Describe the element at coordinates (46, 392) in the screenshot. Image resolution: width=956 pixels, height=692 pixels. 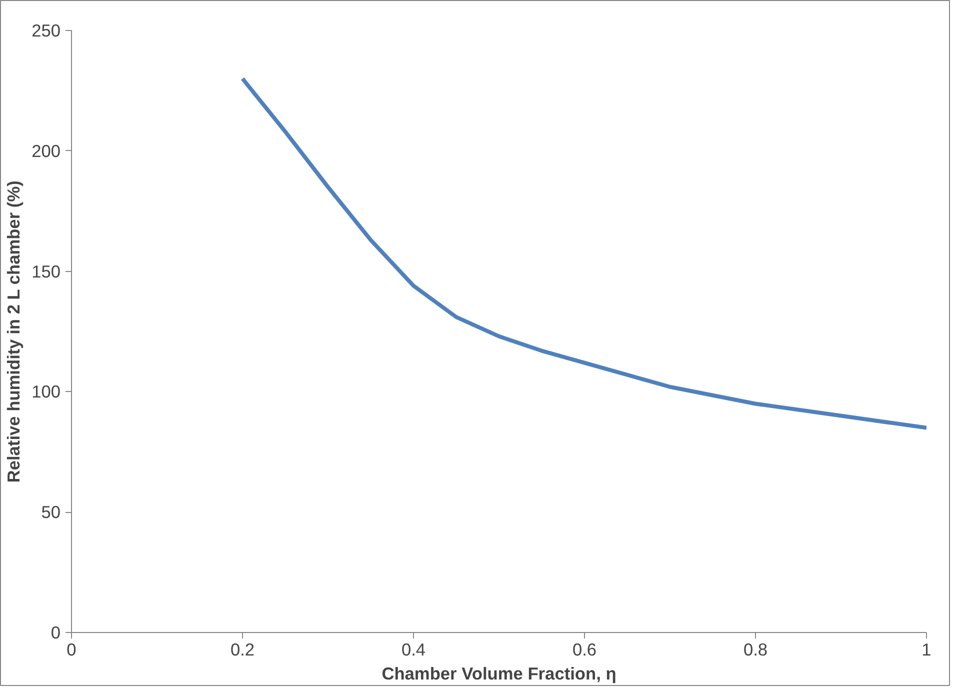
I see `y-tick-label: 100` at that location.